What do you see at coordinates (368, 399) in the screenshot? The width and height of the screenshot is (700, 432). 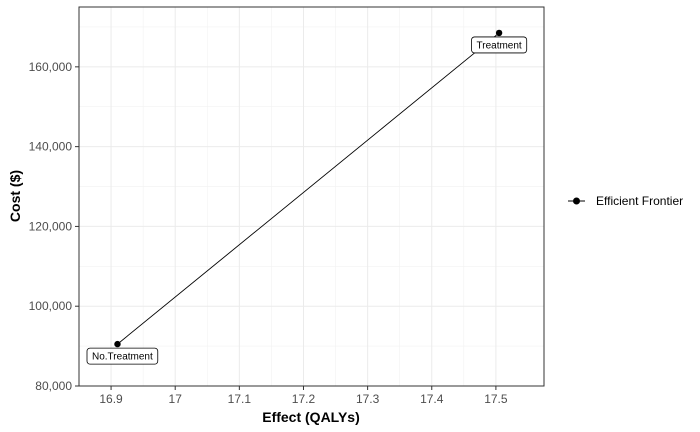 I see `x-tick-label: 17.3` at bounding box center [368, 399].